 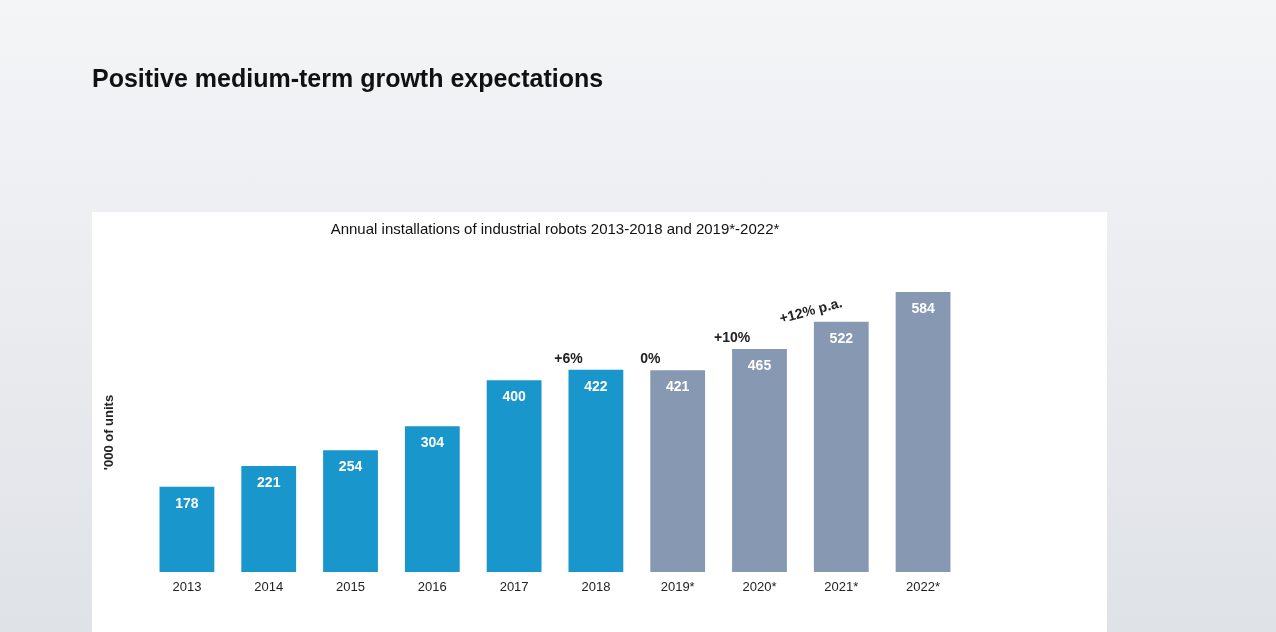 What do you see at coordinates (514, 396) in the screenshot?
I see `data-label: 400` at bounding box center [514, 396].